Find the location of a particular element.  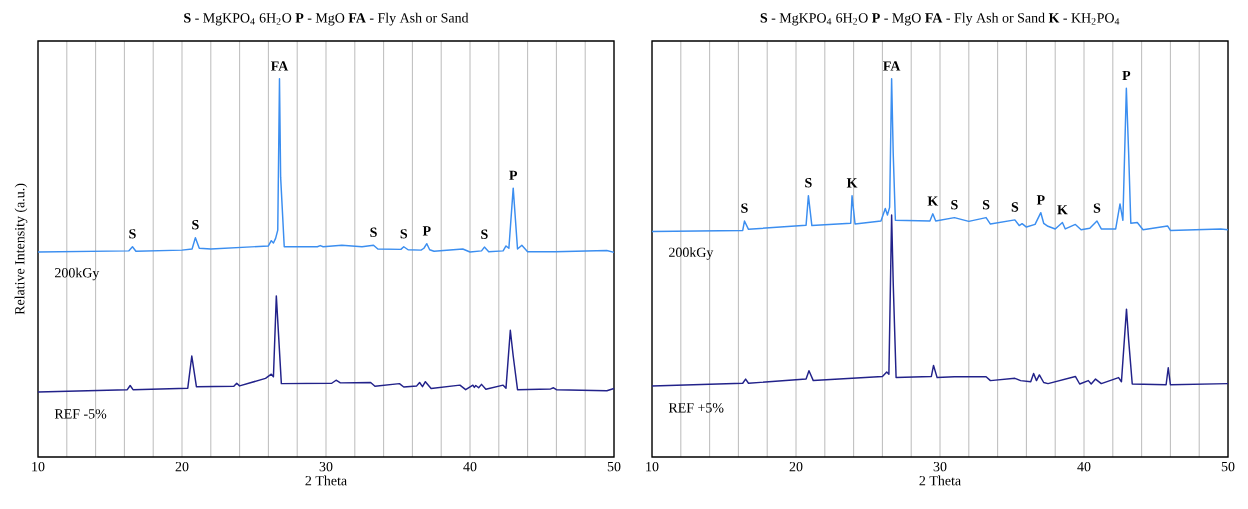

y-axis-title: Relative Intensity (a.u.) is located at coordinates (21, 249).